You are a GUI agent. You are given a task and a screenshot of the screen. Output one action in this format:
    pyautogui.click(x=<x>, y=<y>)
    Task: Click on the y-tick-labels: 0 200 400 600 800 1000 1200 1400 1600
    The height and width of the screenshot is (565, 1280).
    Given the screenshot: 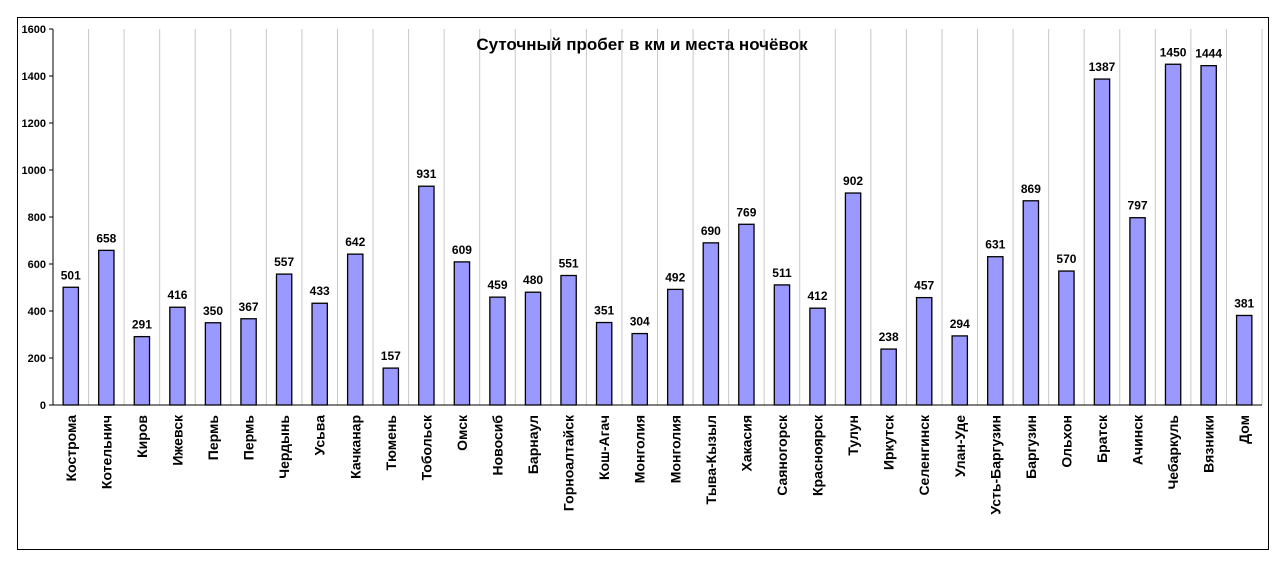 What is the action you would take?
    pyautogui.click(x=34, y=218)
    